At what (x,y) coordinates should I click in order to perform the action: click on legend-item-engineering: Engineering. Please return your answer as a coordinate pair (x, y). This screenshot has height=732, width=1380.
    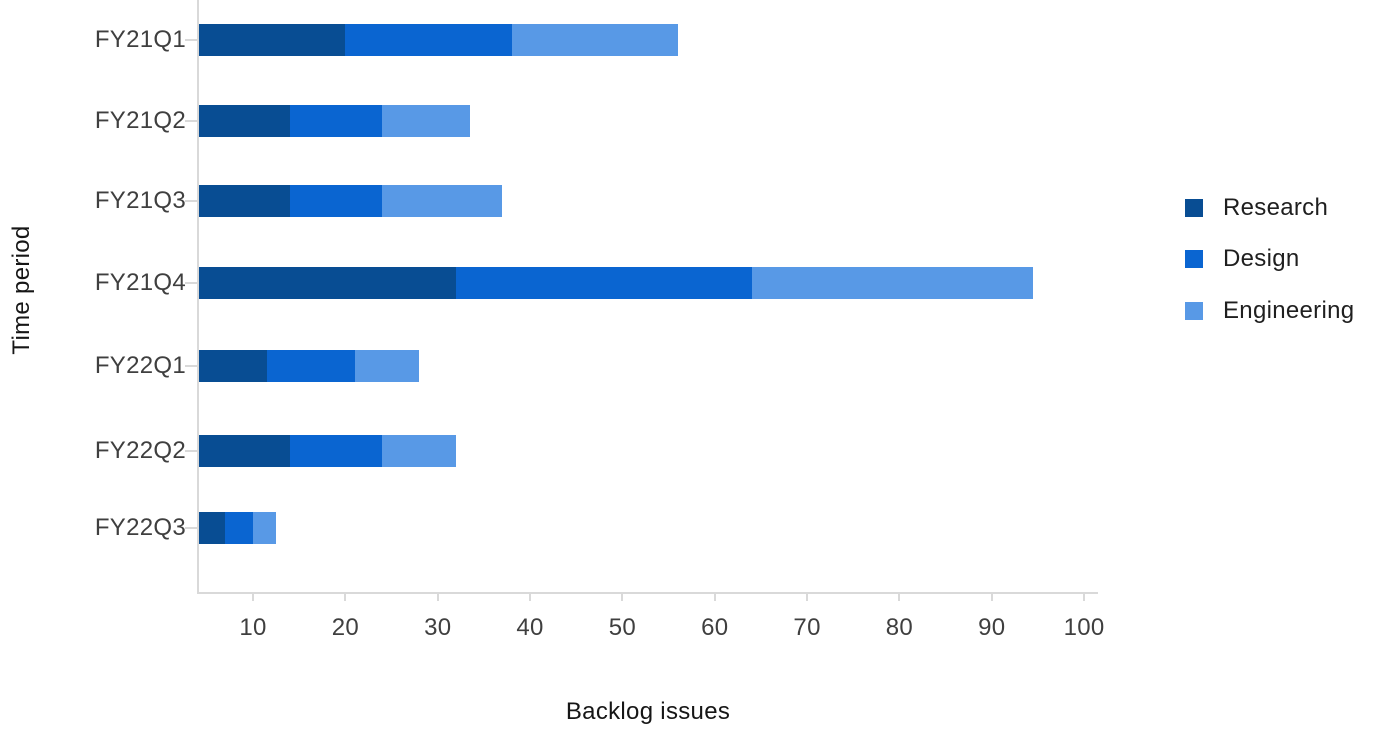
    Looking at the image, I should click on (1269, 311).